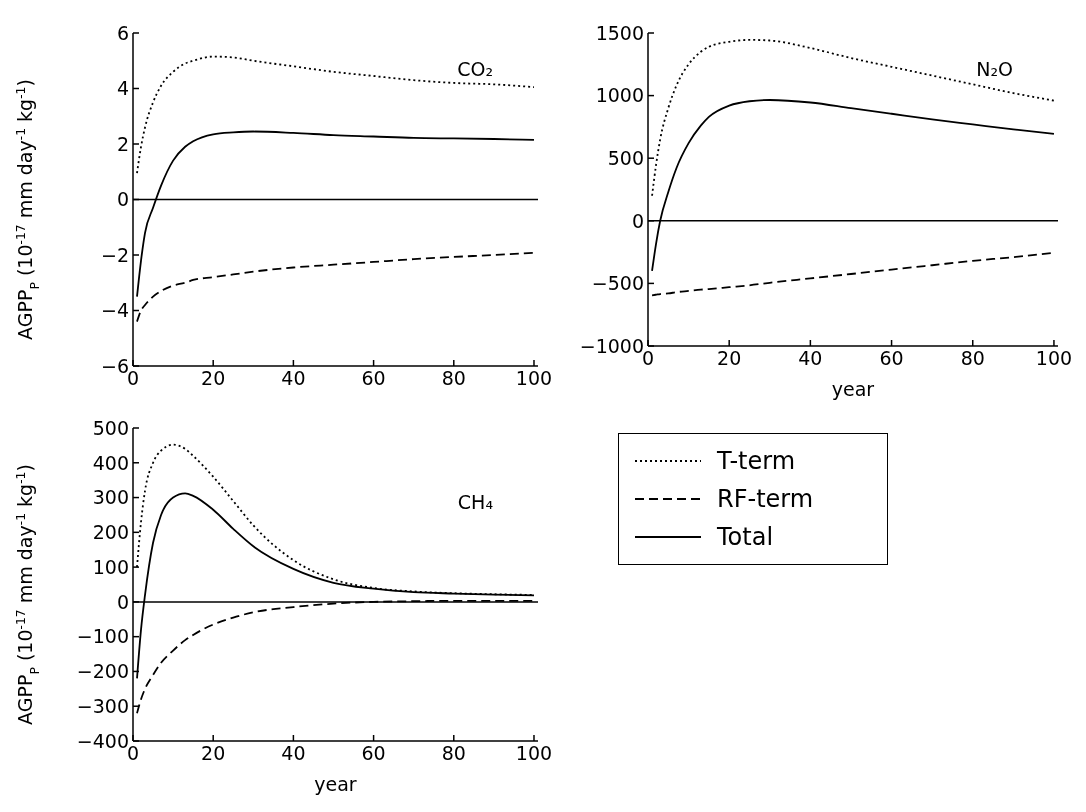 This screenshot has height=812, width=1086. What do you see at coordinates (110, 532) in the screenshot?
I see `y-tick-label: 200` at bounding box center [110, 532].